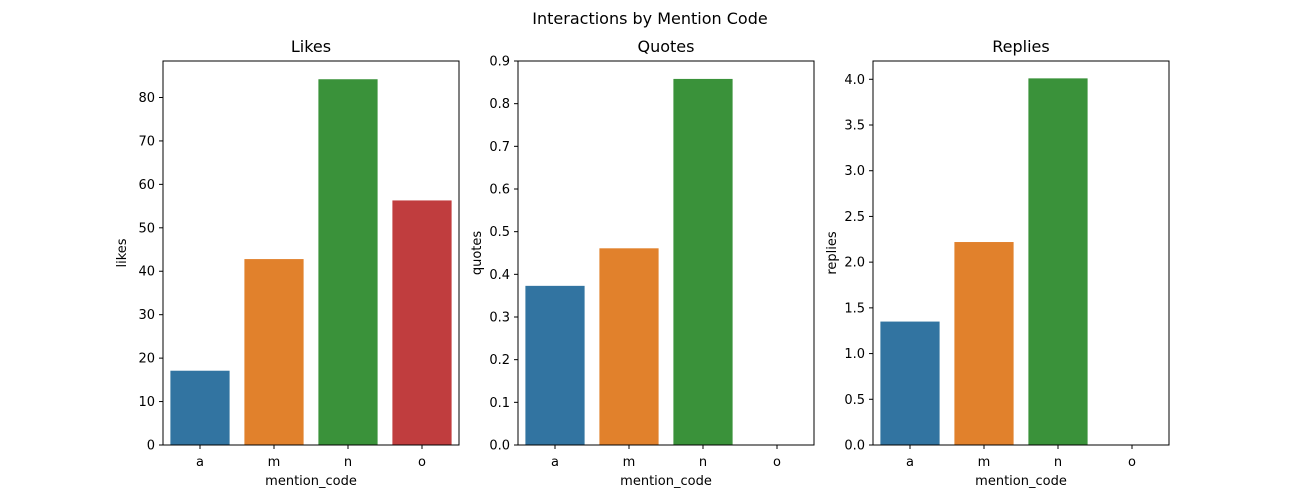 This screenshot has height=500, width=1300. I want to click on y-tick-label: 50, so click(146, 228).